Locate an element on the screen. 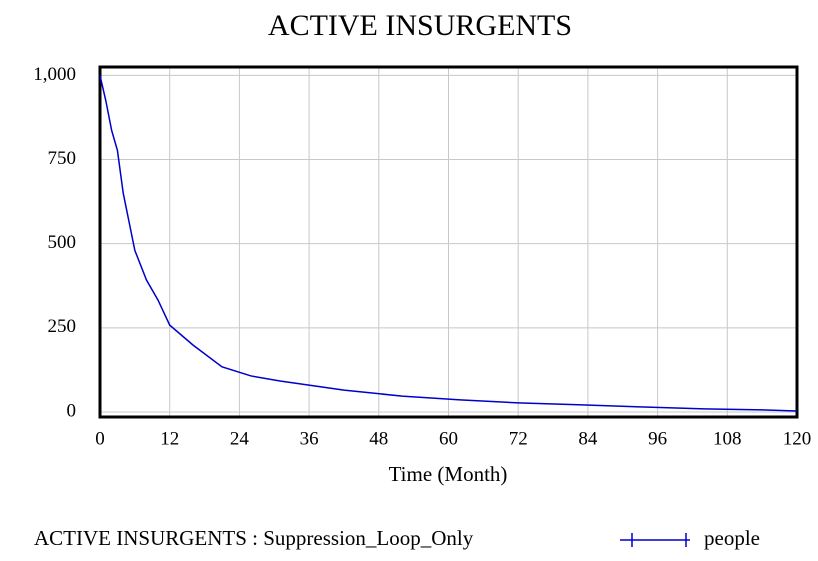 This screenshot has width=818, height=561. x-tick-label: 0 is located at coordinates (100, 438).